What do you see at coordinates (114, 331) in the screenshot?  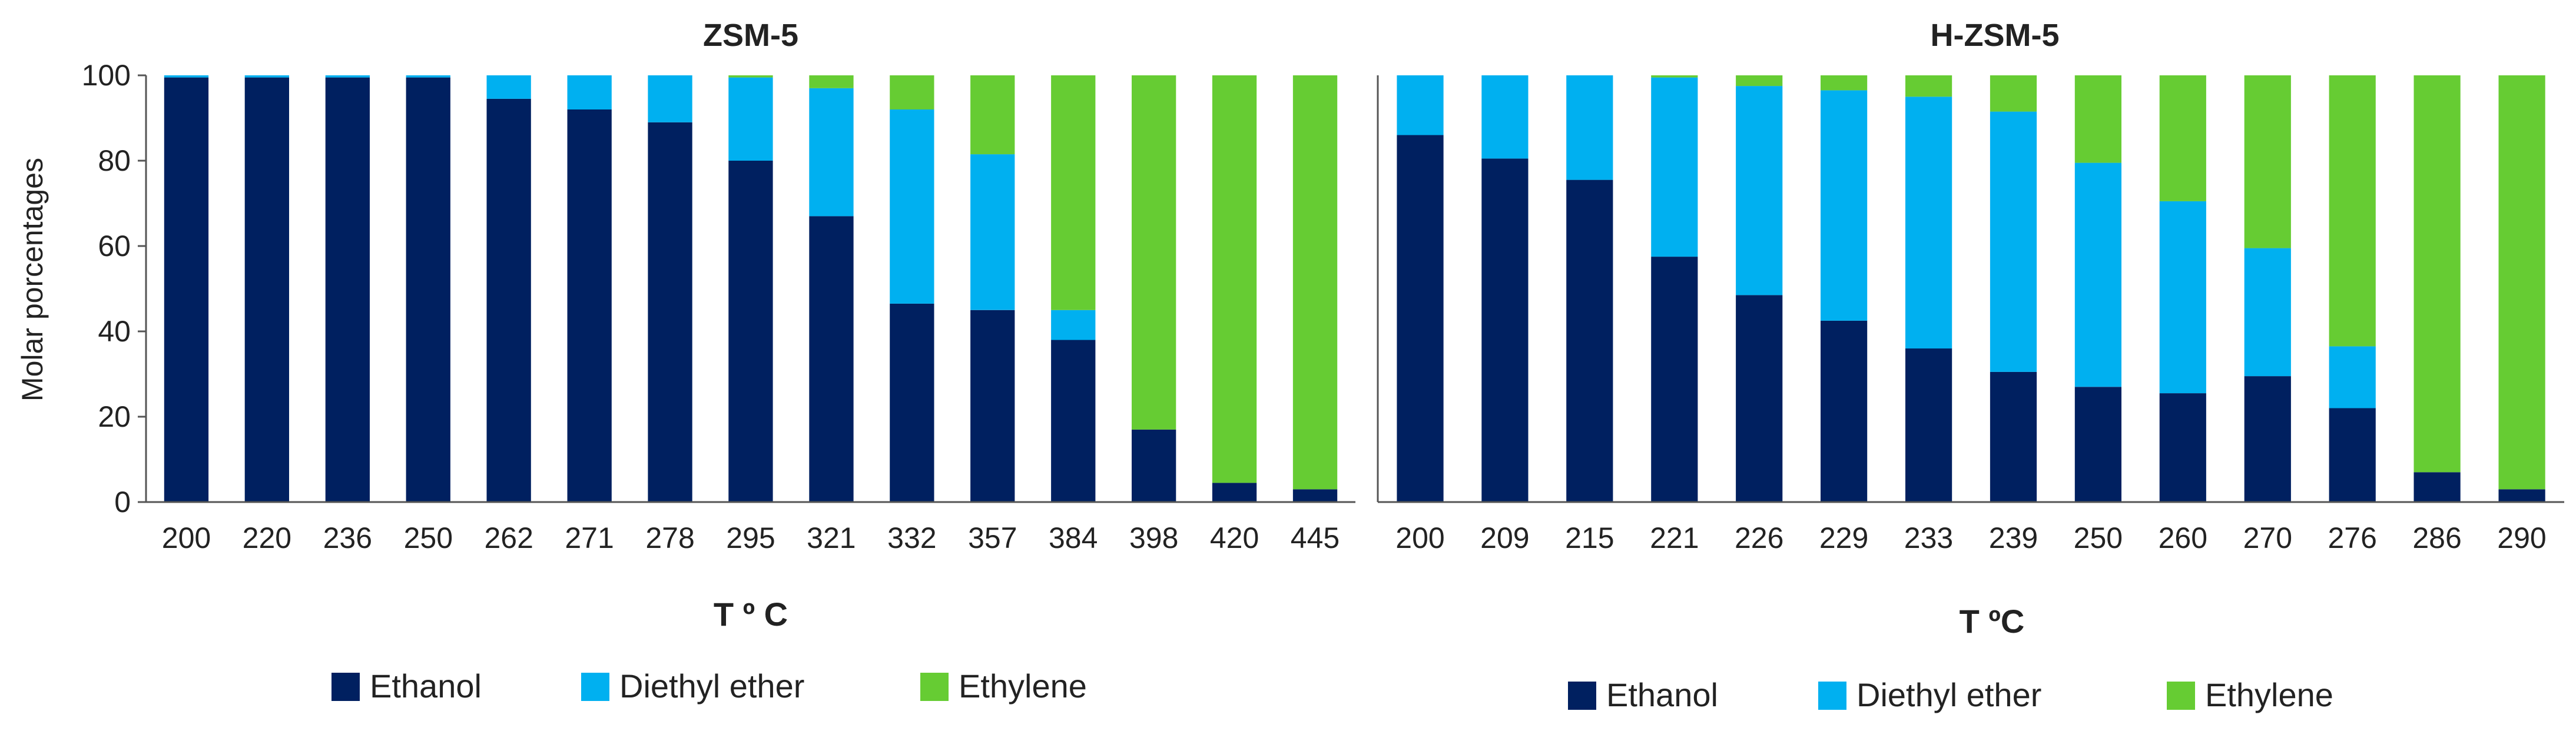 I see `y-tick-label: 40` at bounding box center [114, 331].